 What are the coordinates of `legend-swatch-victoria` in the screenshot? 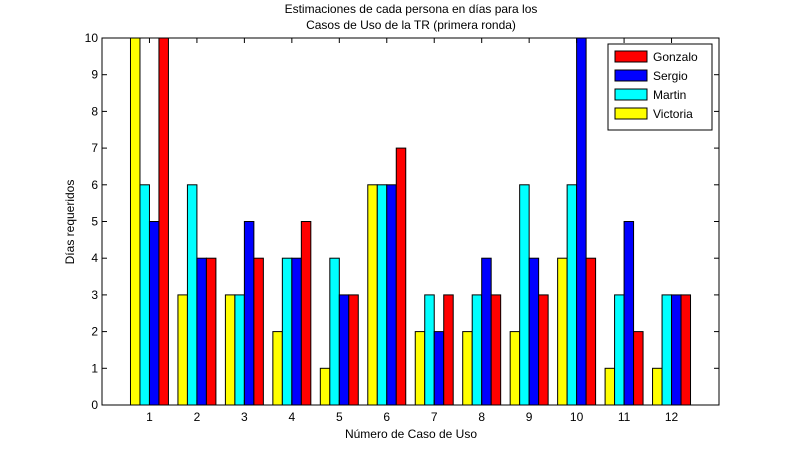 It's located at (631, 113).